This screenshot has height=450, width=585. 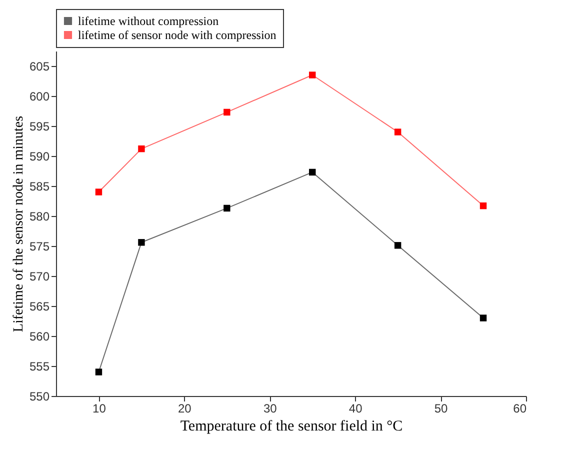 What do you see at coordinates (441, 409) in the screenshot?
I see `x-tick-label: 50` at bounding box center [441, 409].